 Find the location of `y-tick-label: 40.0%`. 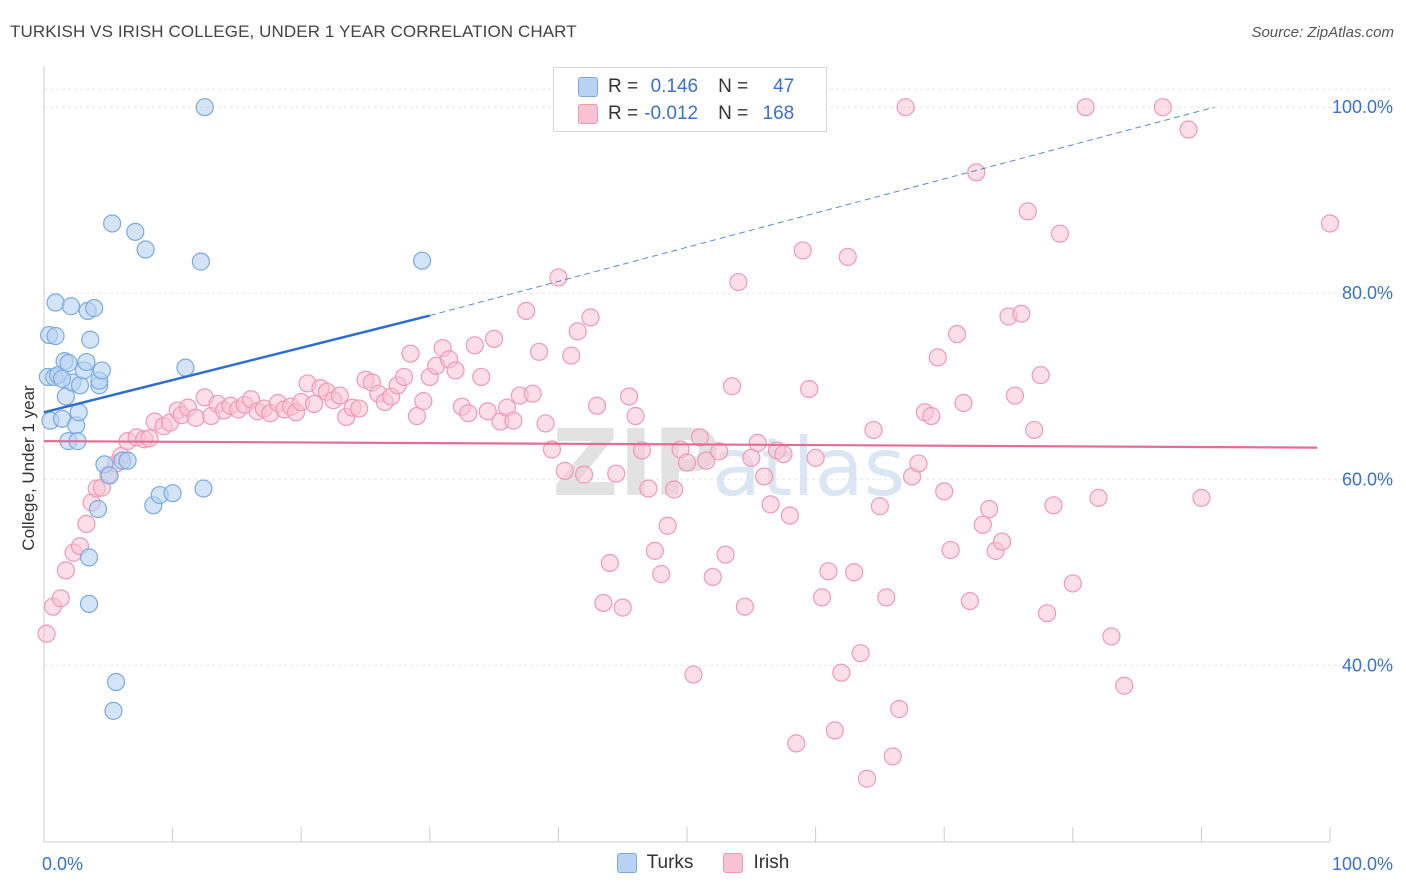

y-tick-label: 40.0% is located at coordinates (1367, 665).